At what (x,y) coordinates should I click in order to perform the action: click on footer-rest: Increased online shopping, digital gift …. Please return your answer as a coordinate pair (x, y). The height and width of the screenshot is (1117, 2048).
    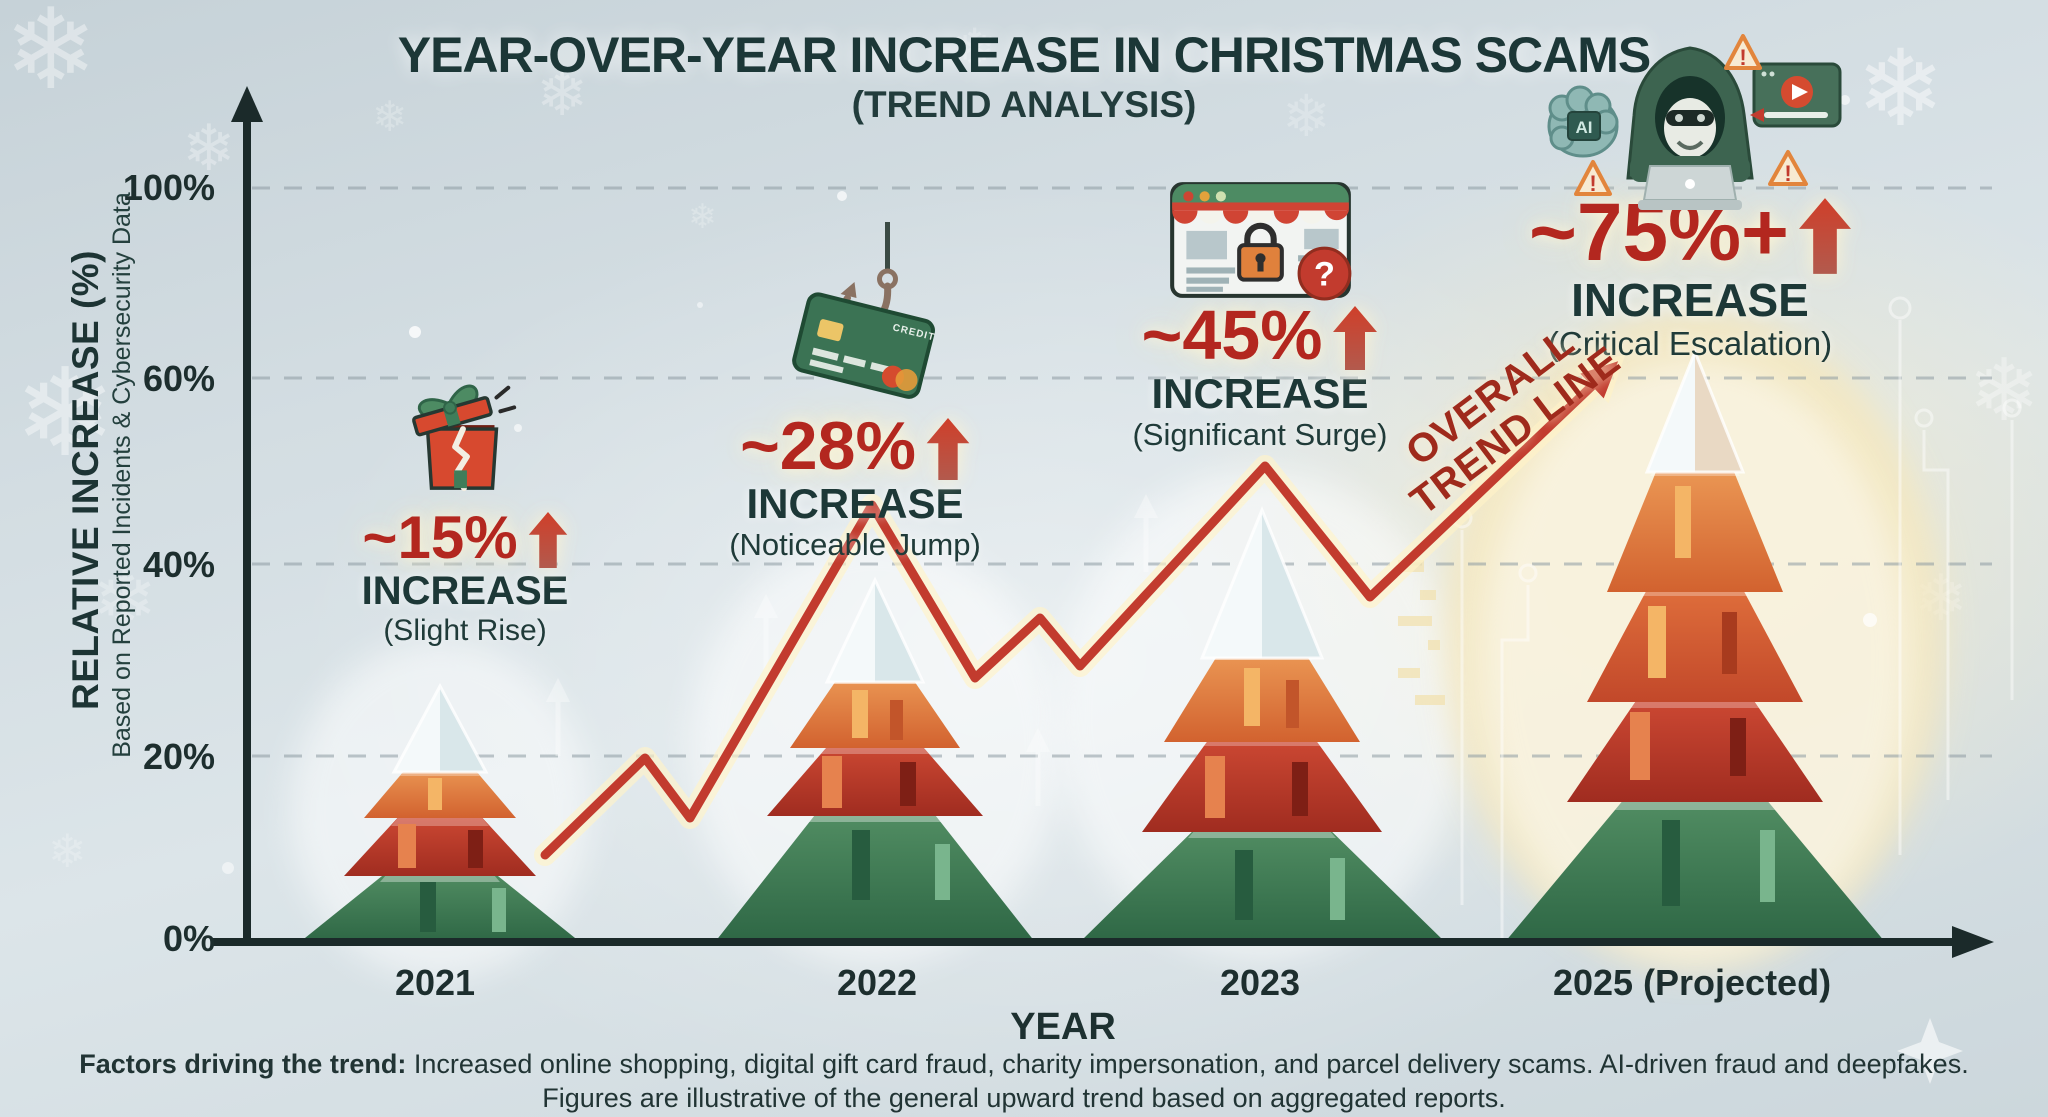
    Looking at the image, I should click on (1187, 1064).